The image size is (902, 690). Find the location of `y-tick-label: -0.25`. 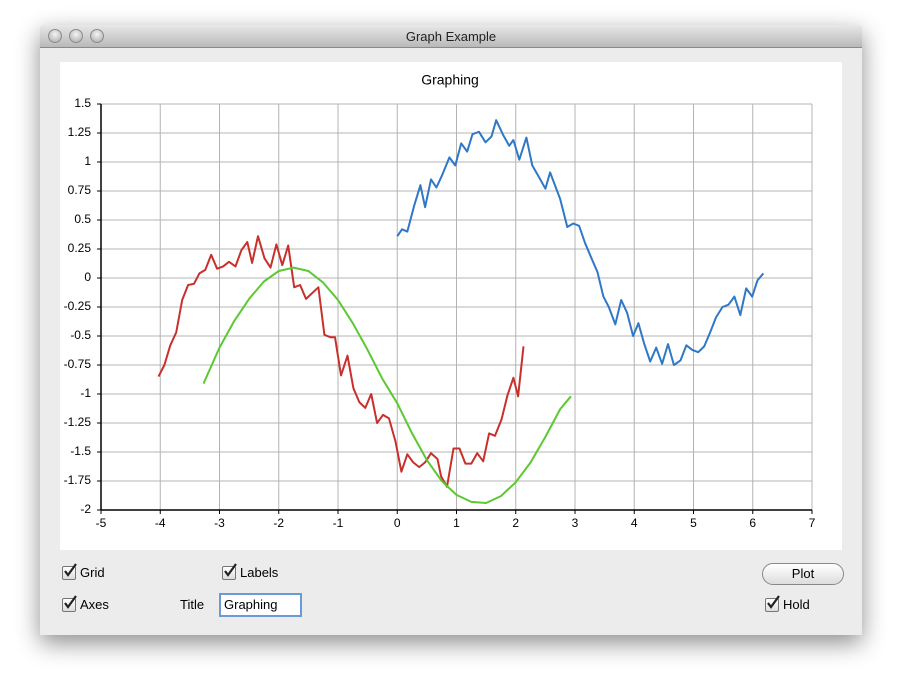

y-tick-label: -0.25 is located at coordinates (78, 306).